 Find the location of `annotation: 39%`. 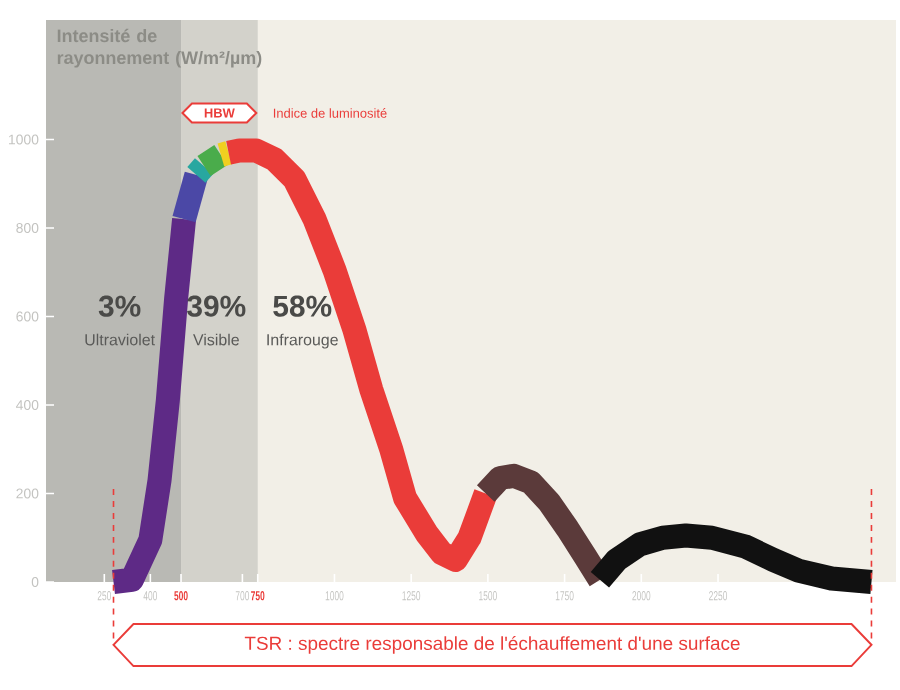

annotation: 39% is located at coordinates (216, 306).